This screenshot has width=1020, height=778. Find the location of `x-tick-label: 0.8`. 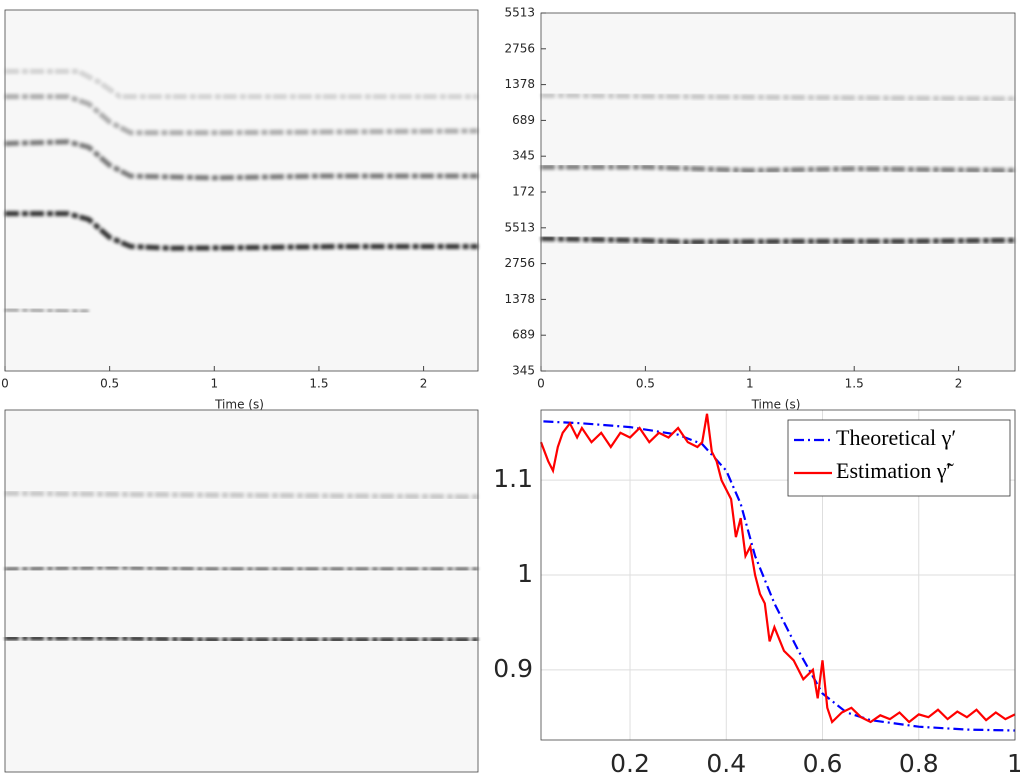

x-tick-label: 0.8 is located at coordinates (919, 763).